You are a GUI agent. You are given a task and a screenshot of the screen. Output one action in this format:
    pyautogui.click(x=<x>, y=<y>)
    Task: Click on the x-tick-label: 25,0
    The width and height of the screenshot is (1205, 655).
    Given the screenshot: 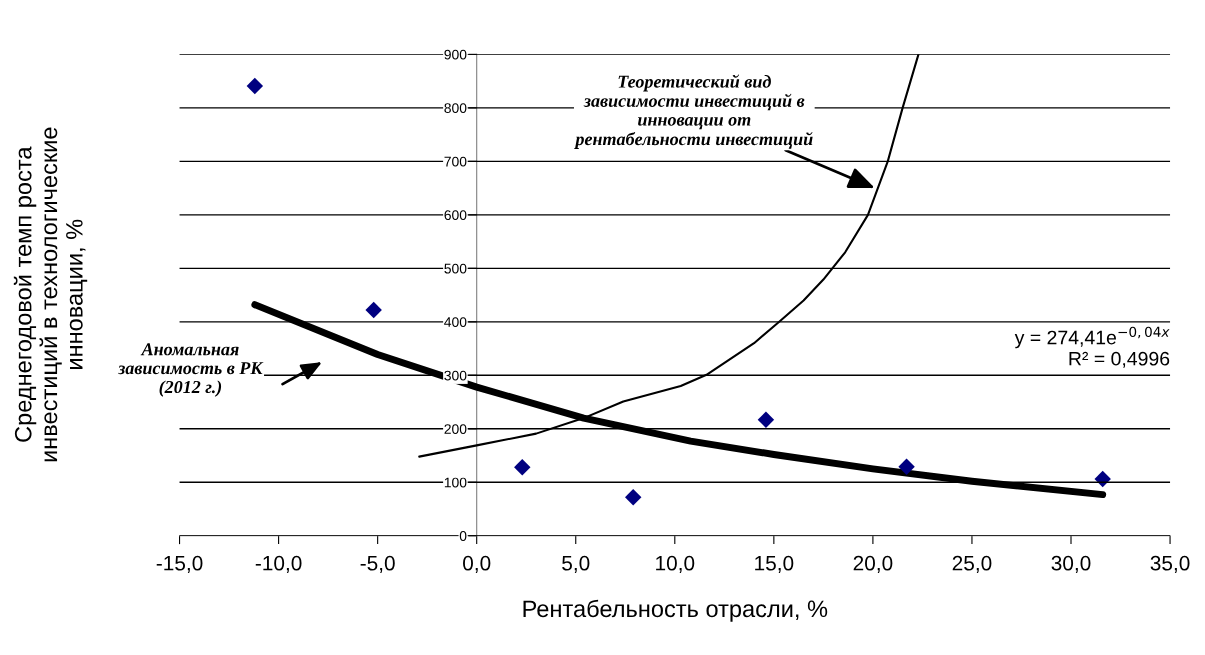 What is the action you would take?
    pyautogui.click(x=972, y=564)
    